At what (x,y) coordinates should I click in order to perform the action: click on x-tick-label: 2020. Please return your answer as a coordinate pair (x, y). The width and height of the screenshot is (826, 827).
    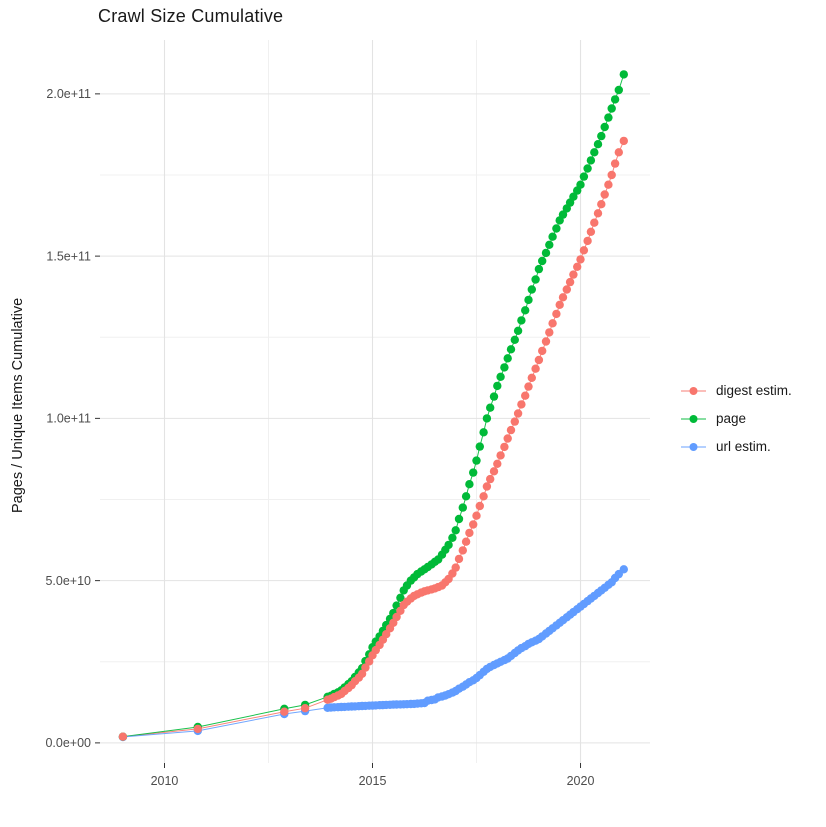
    Looking at the image, I should click on (581, 781).